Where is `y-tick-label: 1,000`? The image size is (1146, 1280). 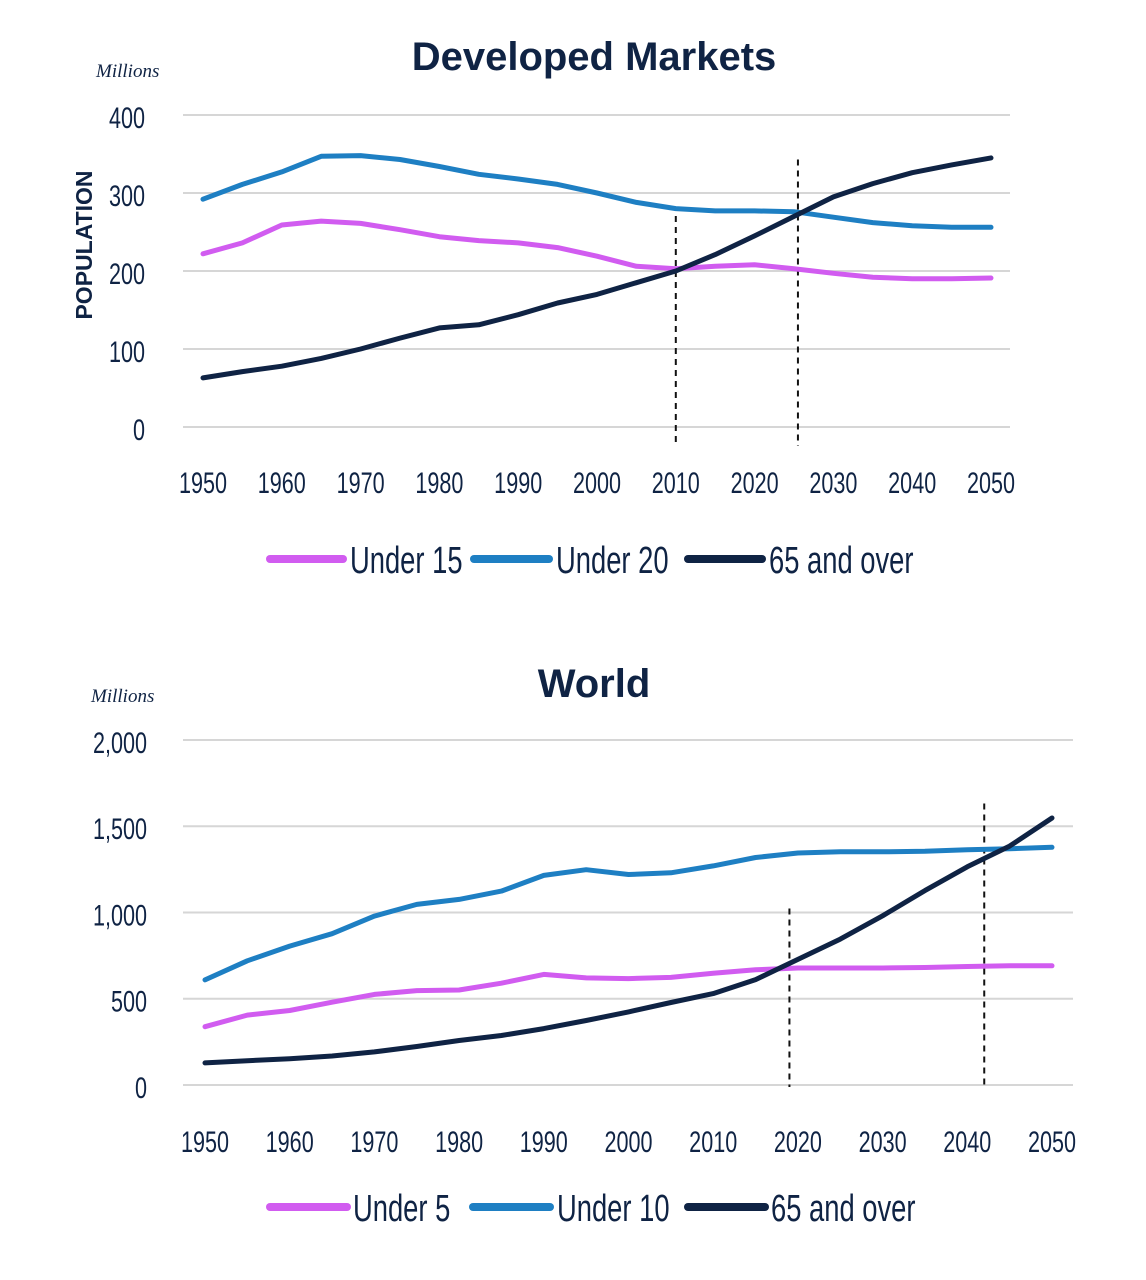
y-tick-label: 1,000 is located at coordinates (120, 915).